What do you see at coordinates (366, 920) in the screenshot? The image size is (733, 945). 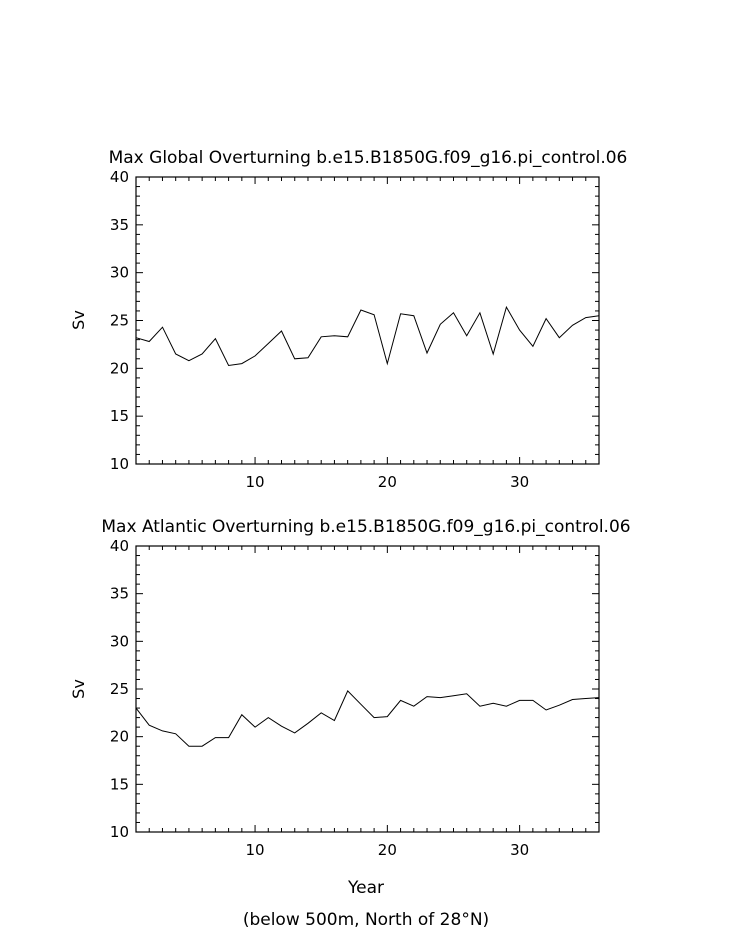 I see `footnote: (below 500m, North of 28°N)` at bounding box center [366, 920].